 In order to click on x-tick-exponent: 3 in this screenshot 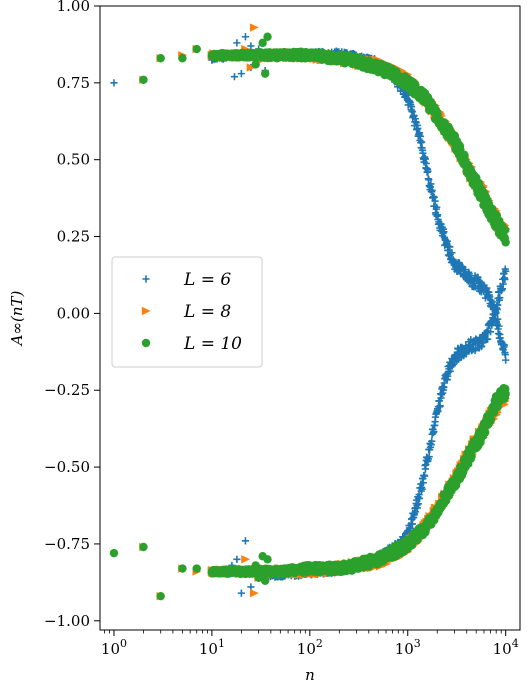, I will do `click(417, 643)`.